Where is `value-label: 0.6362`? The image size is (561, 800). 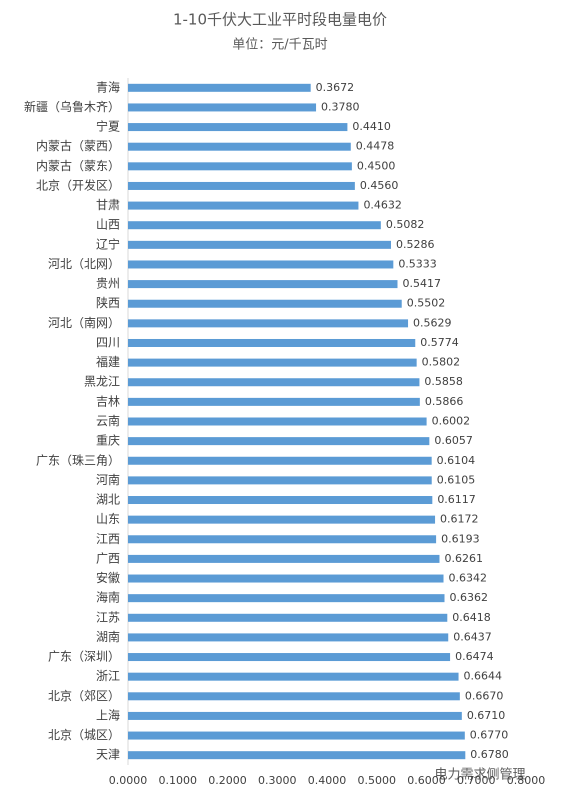
value-label: 0.6362 is located at coordinates (469, 597).